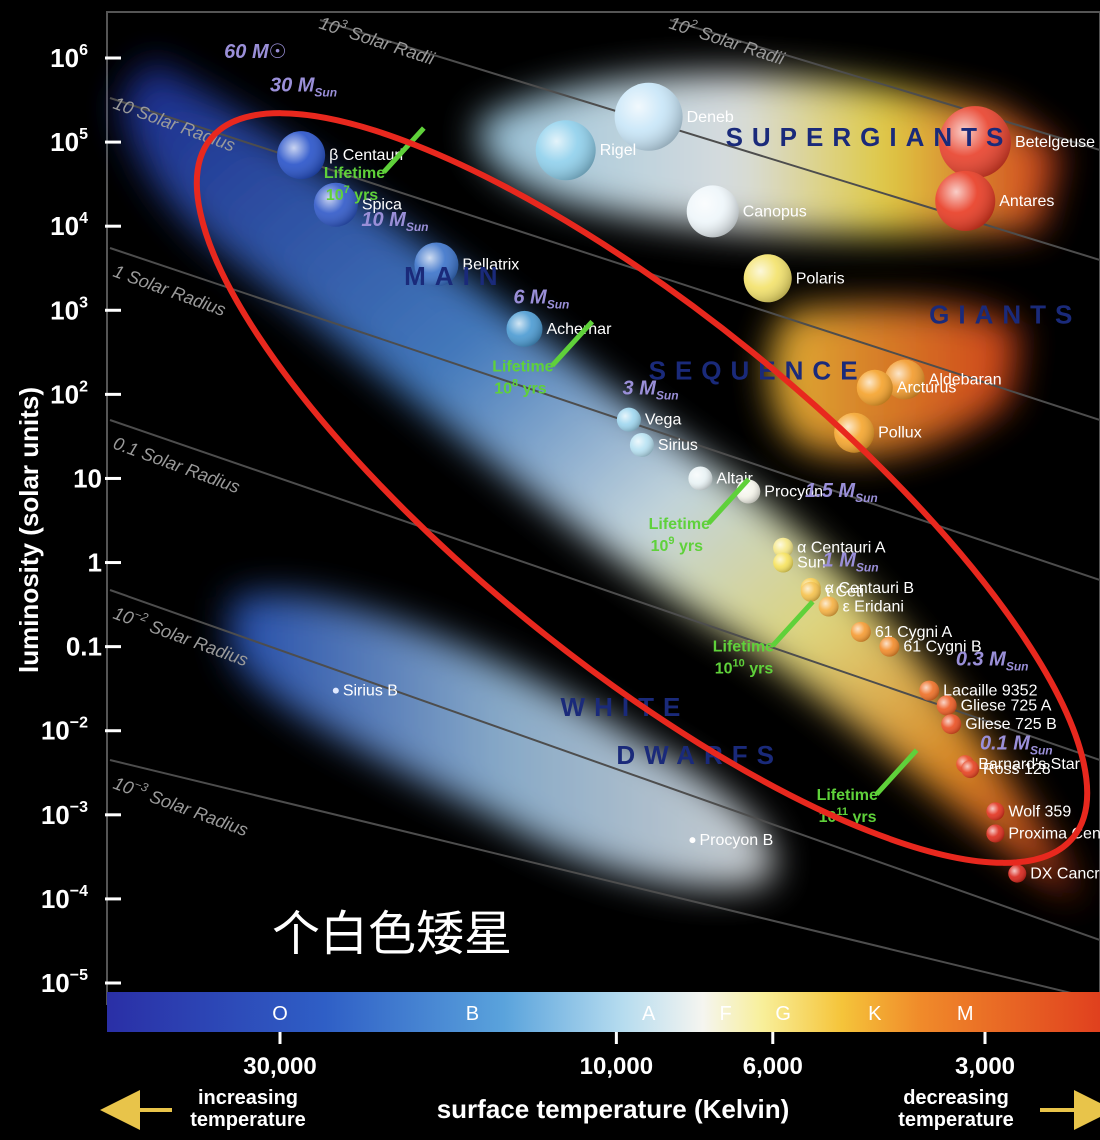  Describe the element at coordinates (69, 57) in the screenshot. I see `y-tick-label: 10⁶` at that location.